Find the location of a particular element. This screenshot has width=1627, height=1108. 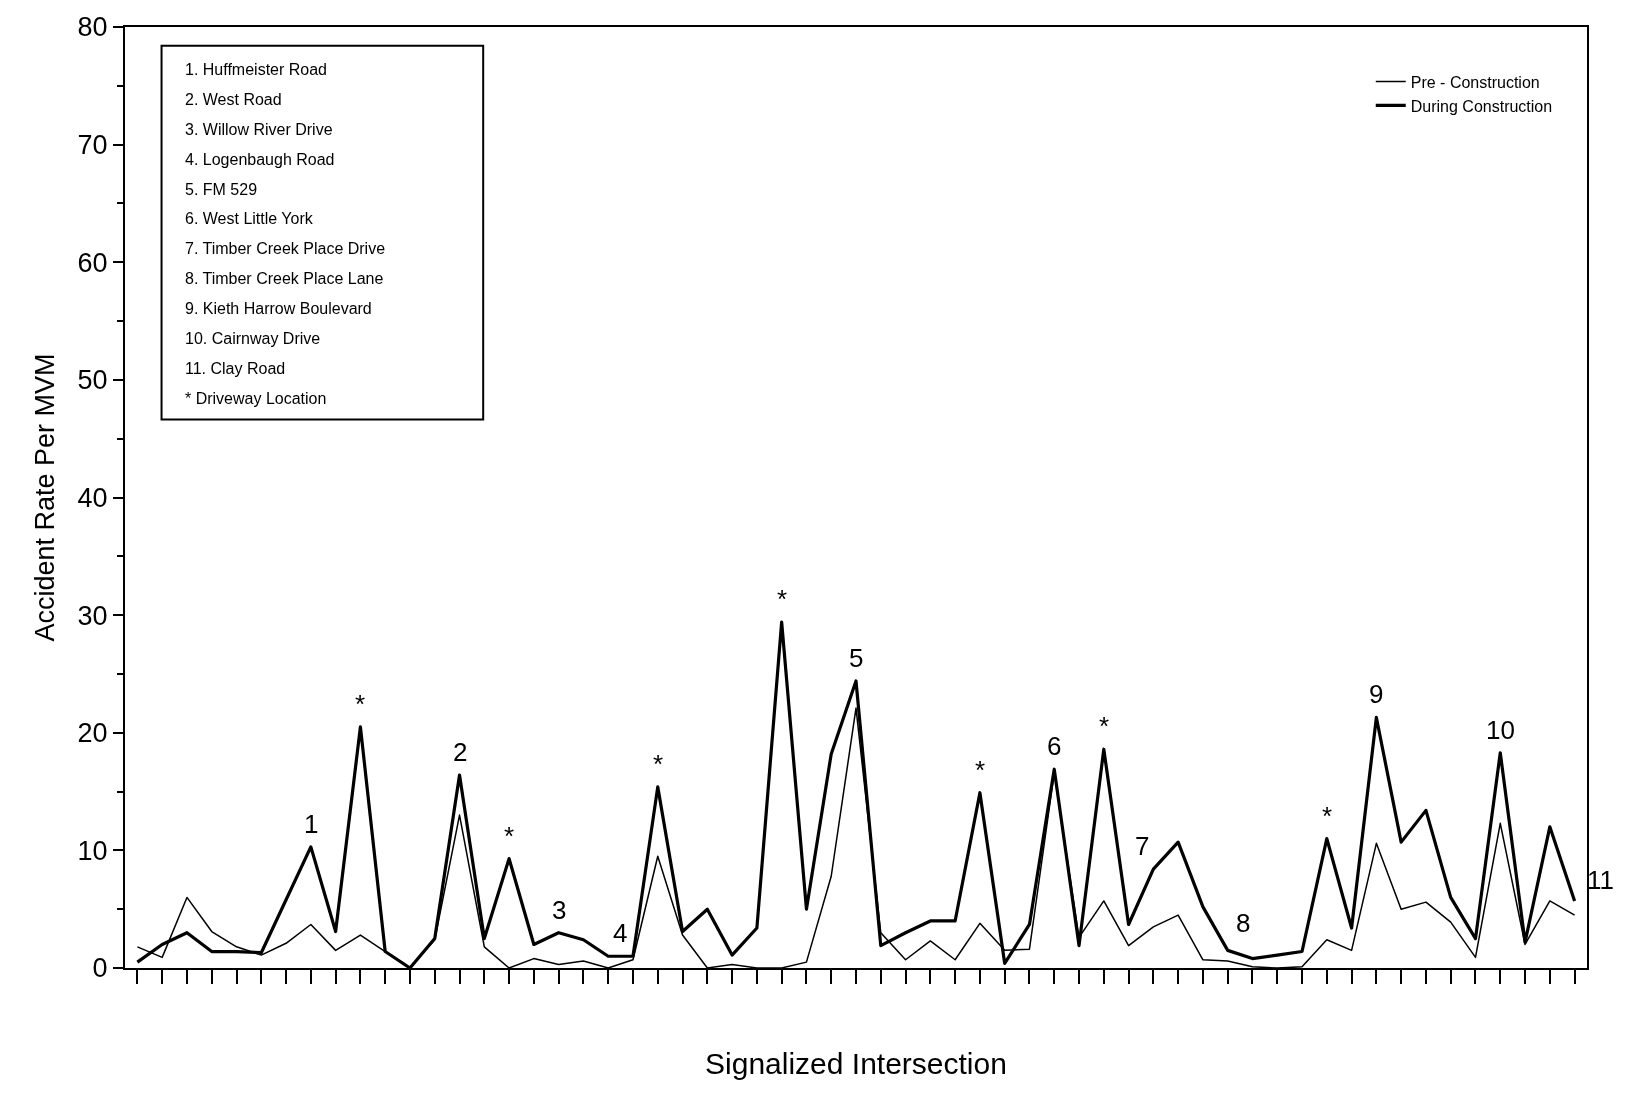

annotation: 10. Cairnway Drive is located at coordinates (253, 338).